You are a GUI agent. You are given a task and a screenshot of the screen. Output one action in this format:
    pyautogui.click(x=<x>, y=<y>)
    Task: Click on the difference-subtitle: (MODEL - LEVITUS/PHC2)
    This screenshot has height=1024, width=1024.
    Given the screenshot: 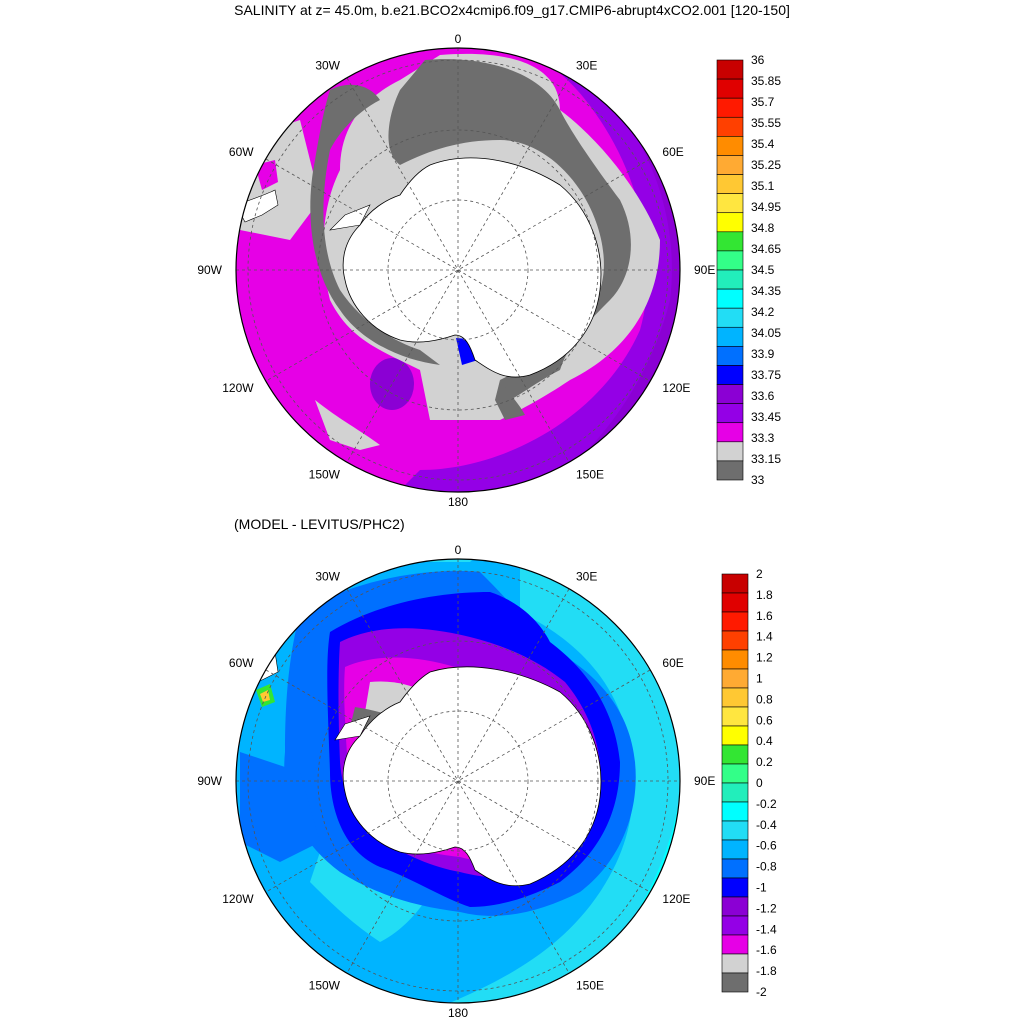 What is the action you would take?
    pyautogui.click(x=319, y=524)
    